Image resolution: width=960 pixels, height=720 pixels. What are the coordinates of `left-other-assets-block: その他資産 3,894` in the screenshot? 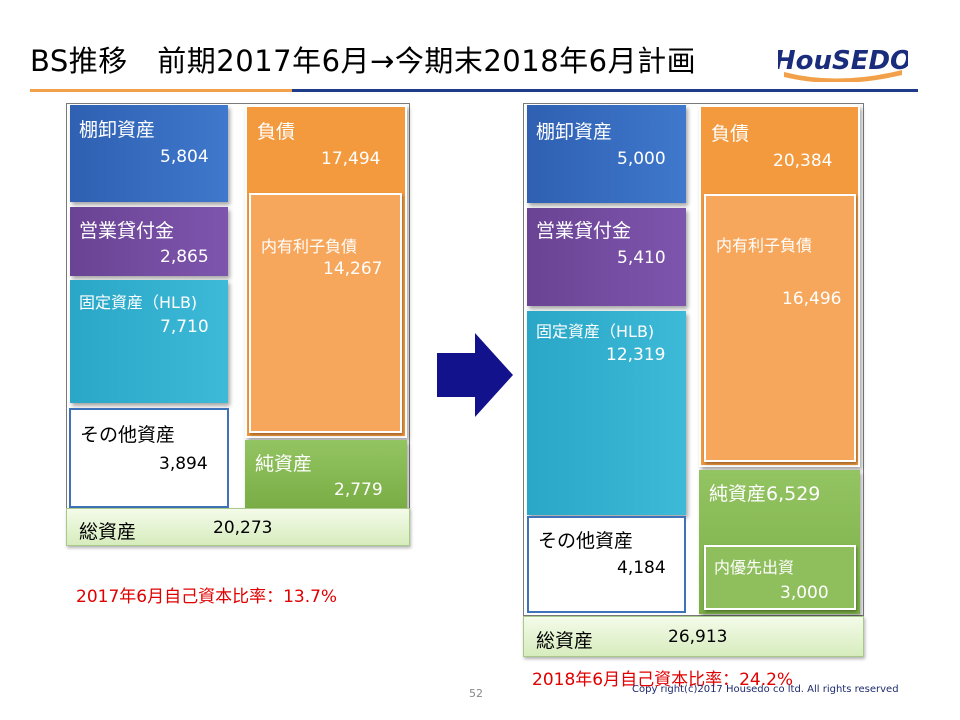 It's located at (149, 458).